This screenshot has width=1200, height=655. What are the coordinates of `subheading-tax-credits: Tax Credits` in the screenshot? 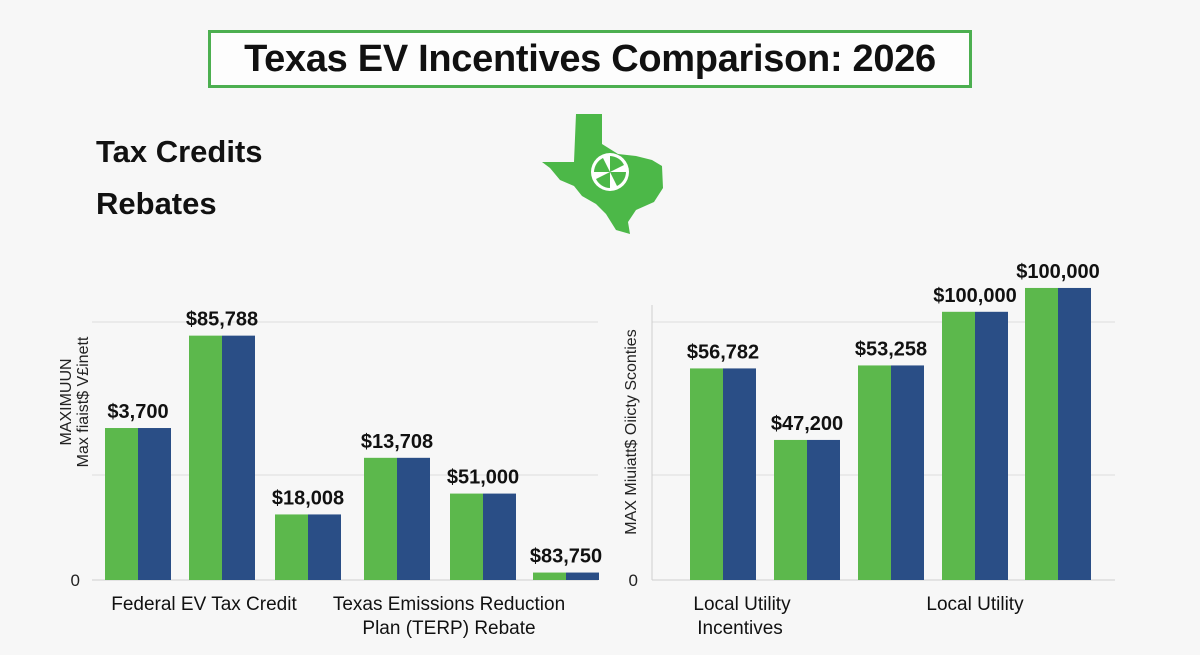 It's located at (179, 151).